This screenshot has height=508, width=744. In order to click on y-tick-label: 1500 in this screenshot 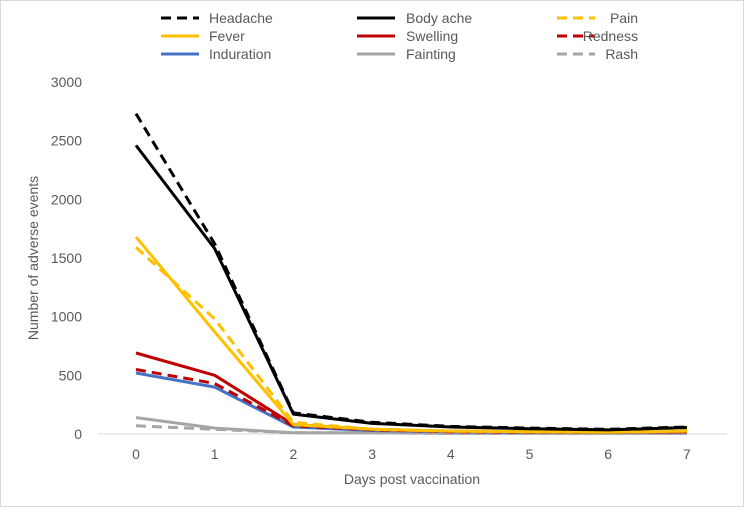, I will do `click(66, 258)`.